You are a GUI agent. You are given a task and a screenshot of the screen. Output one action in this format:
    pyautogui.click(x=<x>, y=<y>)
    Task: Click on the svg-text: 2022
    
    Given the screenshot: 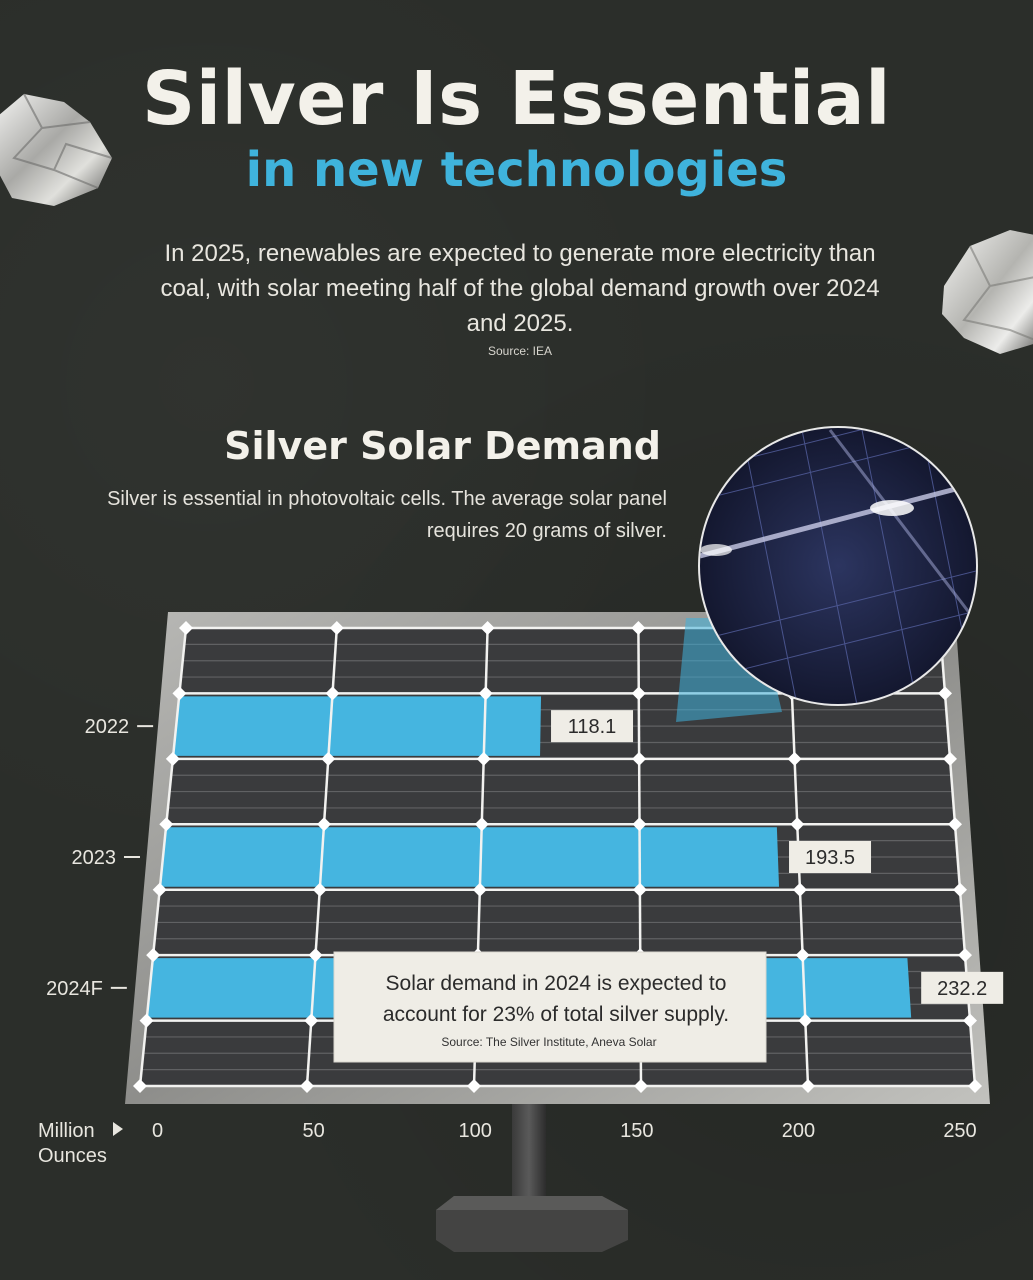 What is the action you would take?
    pyautogui.click(x=107, y=727)
    